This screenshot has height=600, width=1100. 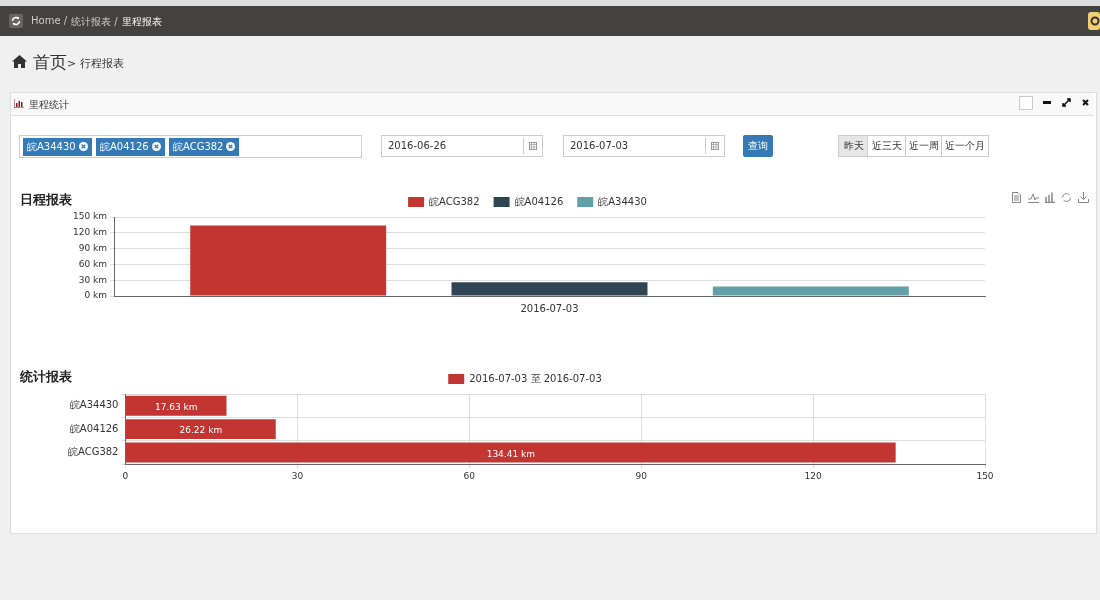 I want to click on text: > 行程报表, so click(x=95, y=63).